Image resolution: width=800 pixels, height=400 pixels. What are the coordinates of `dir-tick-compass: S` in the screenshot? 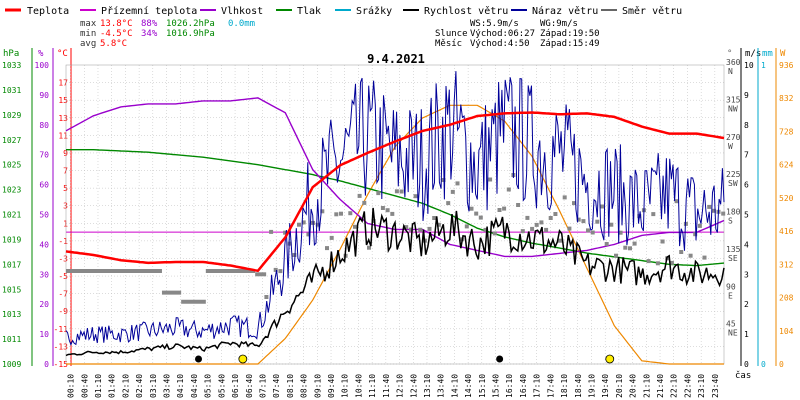 It's located at (730, 221).